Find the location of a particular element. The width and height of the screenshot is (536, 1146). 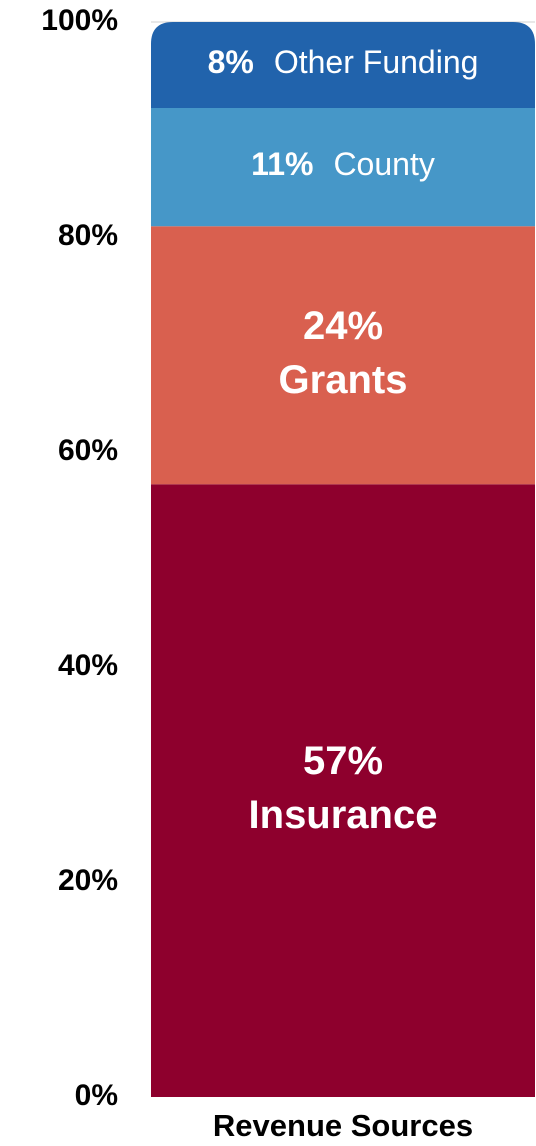

segment-label: 8% Other Funding is located at coordinates (343, 62).